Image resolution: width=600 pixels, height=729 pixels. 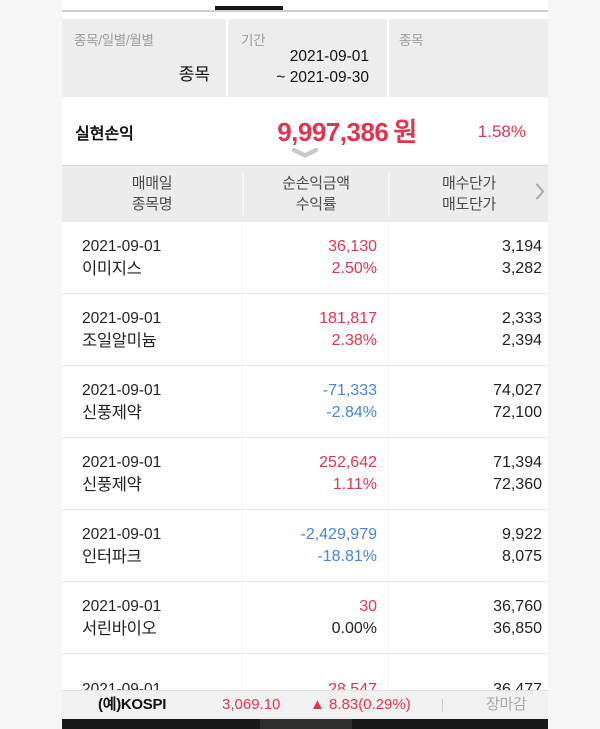 What do you see at coordinates (194, 74) in the screenshot?
I see `filter-type-value: 종목` at bounding box center [194, 74].